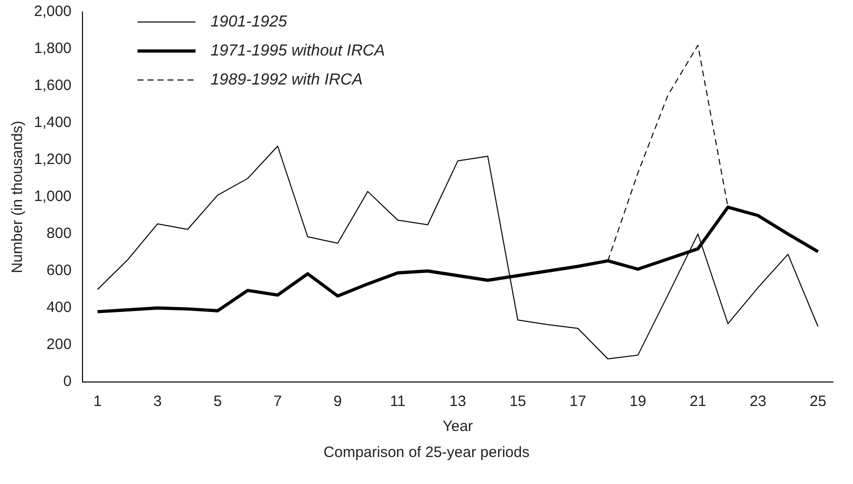  I want to click on x-tick-label: 15, so click(517, 401).